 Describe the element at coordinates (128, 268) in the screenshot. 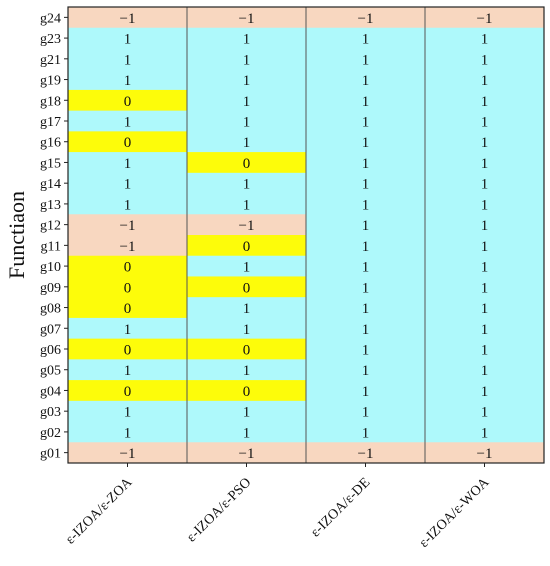

I see `cell-value-g10-col1: 0` at that location.